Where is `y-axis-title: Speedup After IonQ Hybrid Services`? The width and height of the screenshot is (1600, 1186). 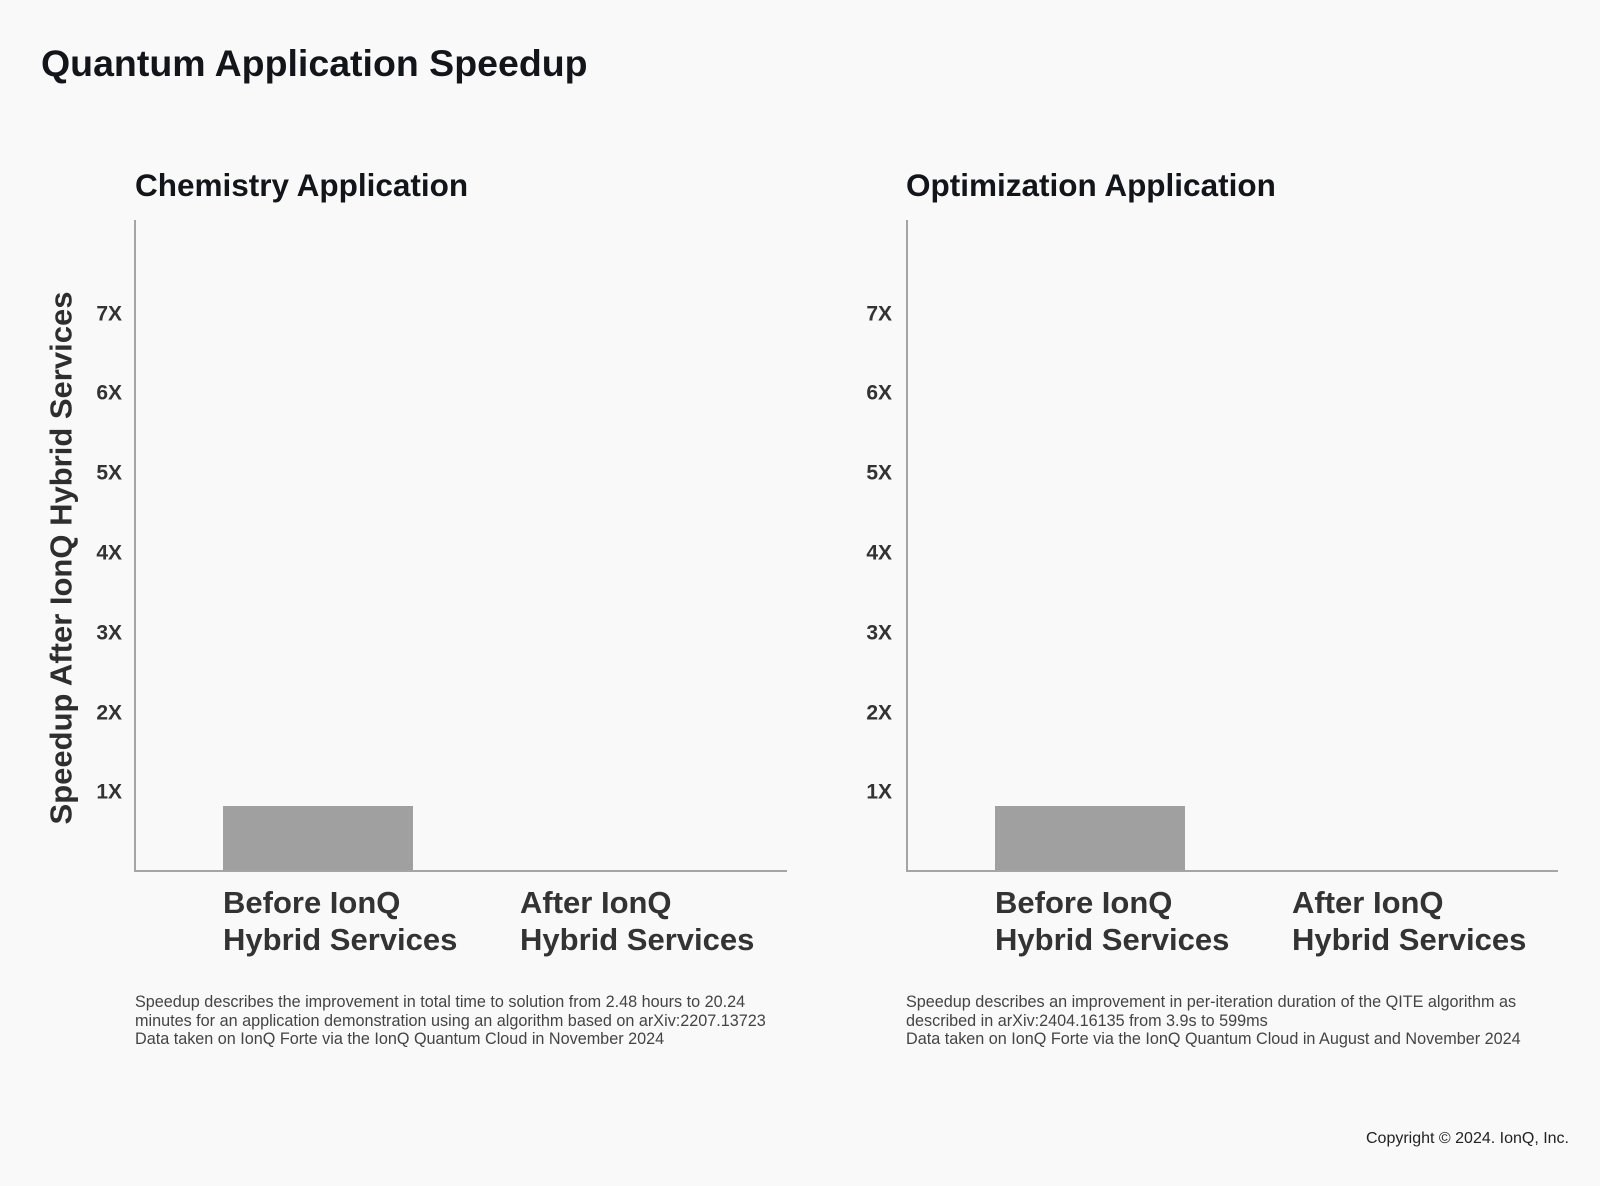
y-axis-title: Speedup After IonQ Hybrid Services is located at coordinates (61, 558).